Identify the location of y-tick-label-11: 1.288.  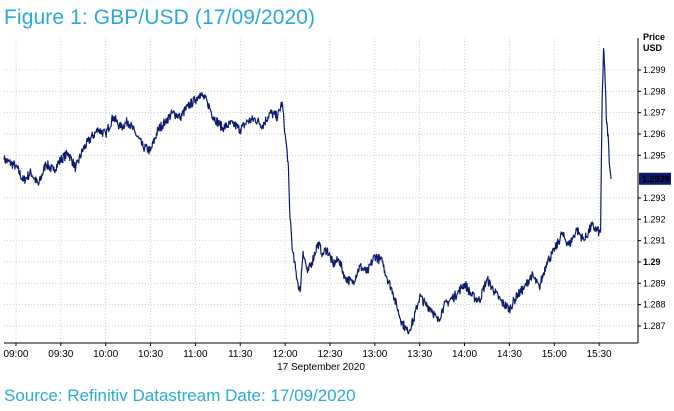
(654, 305).